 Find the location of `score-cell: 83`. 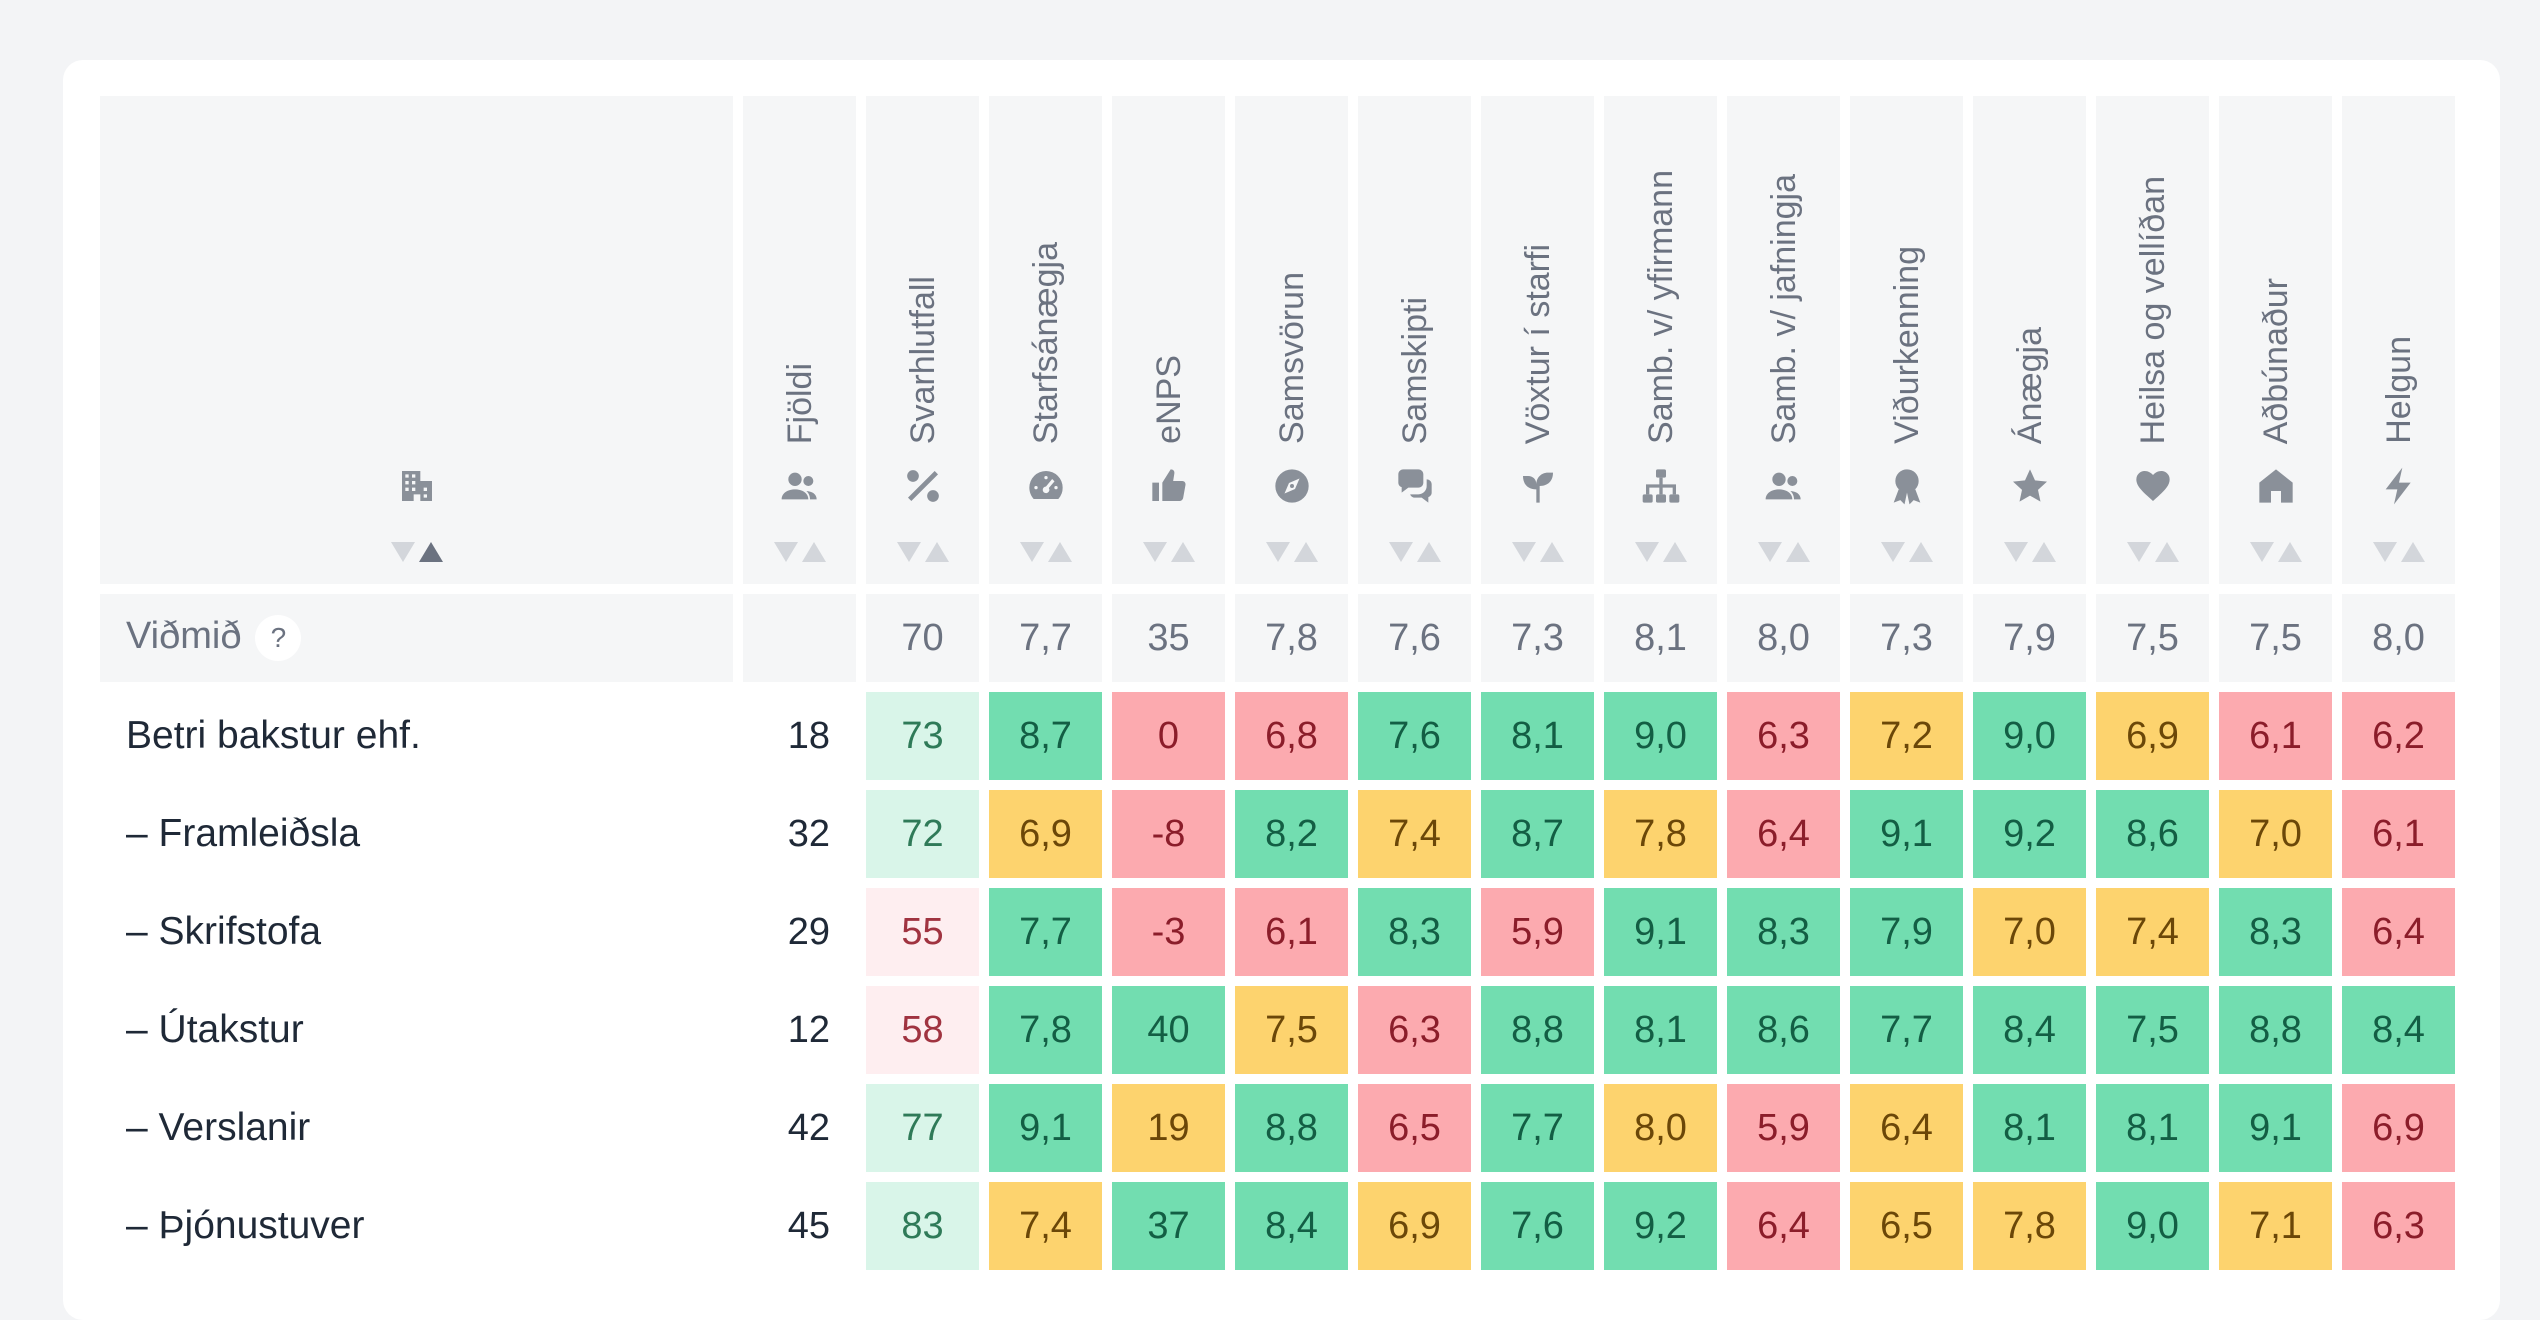

score-cell: 83 is located at coordinates (922, 1226).